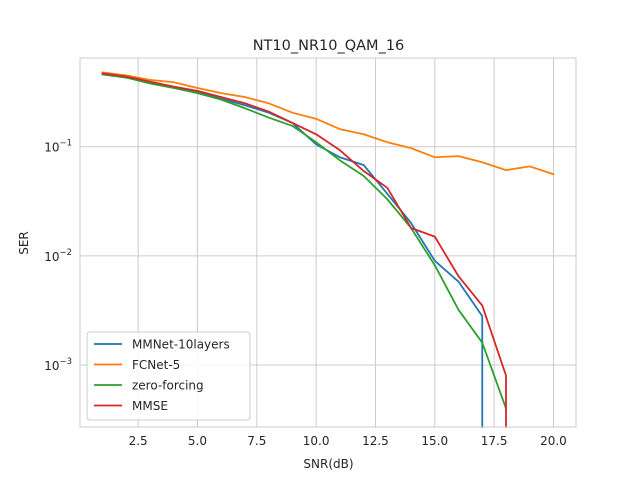 This screenshot has height=480, width=640. I want to click on y-tick-label: 10⁻², so click(58, 256).